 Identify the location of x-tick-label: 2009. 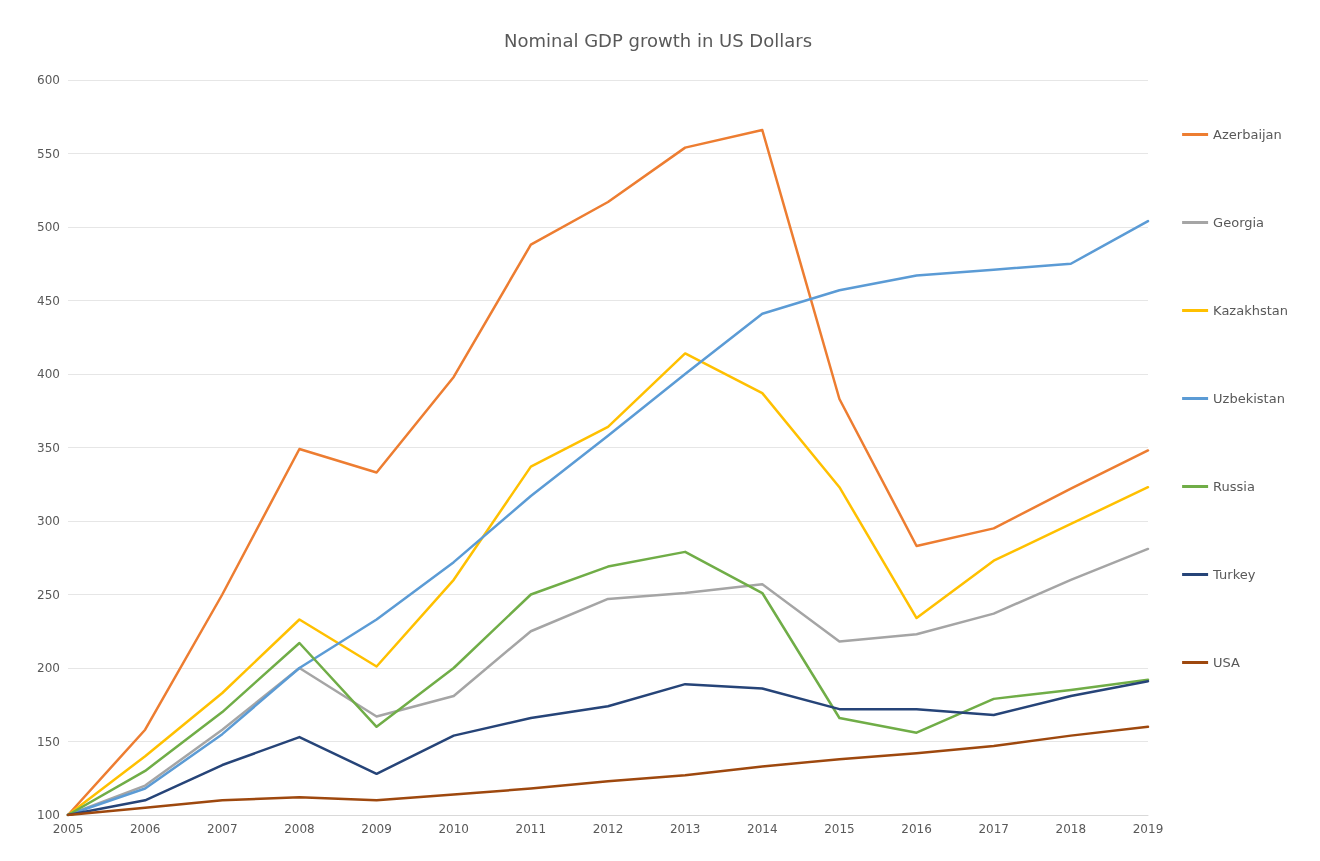
(376, 829).